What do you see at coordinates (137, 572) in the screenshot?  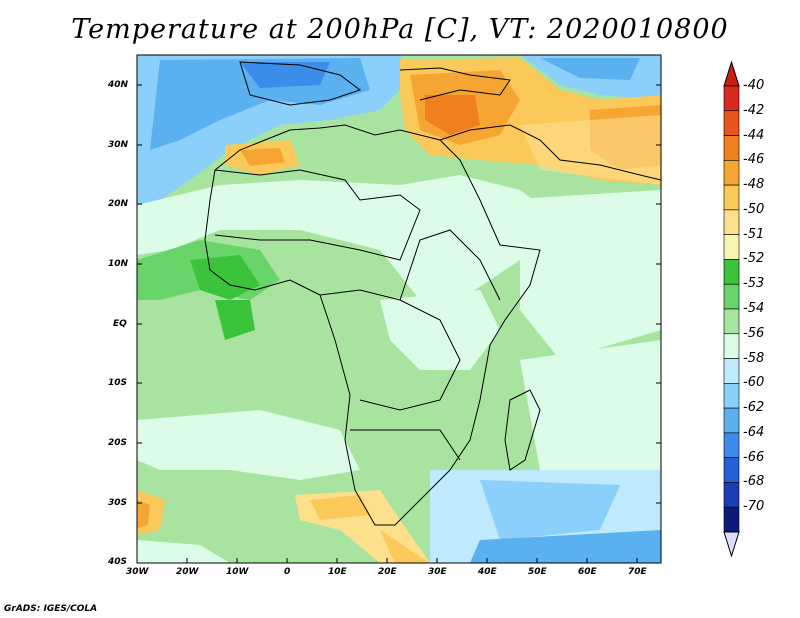 I see `lon-label-30w: 30W` at bounding box center [137, 572].